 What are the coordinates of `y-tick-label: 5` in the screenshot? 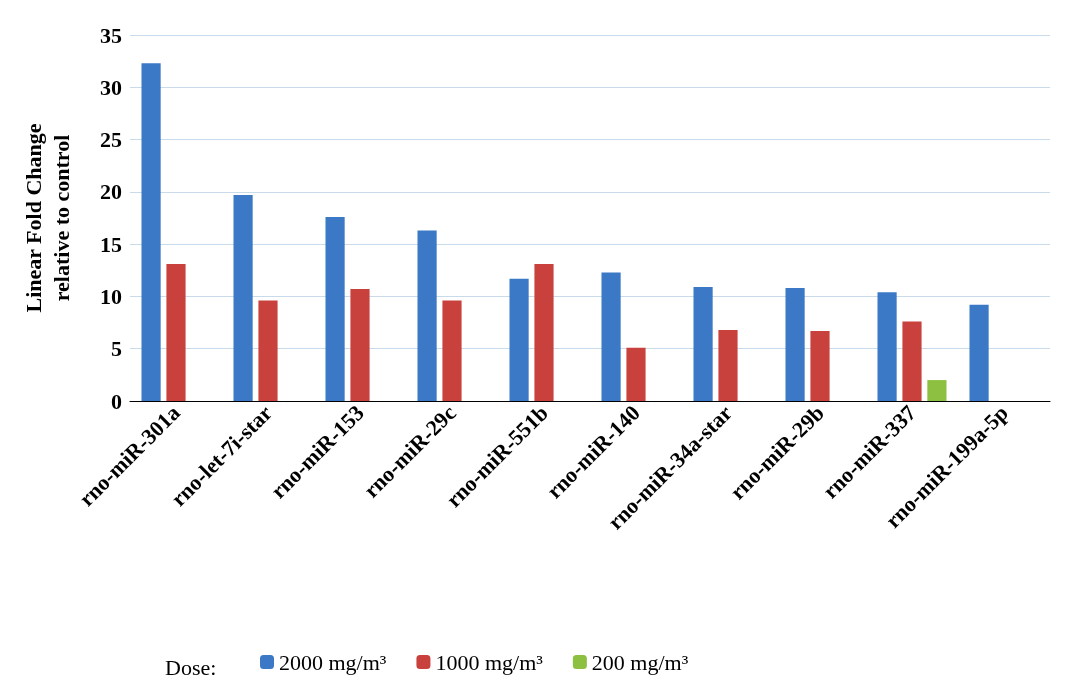 It's located at (116, 349).